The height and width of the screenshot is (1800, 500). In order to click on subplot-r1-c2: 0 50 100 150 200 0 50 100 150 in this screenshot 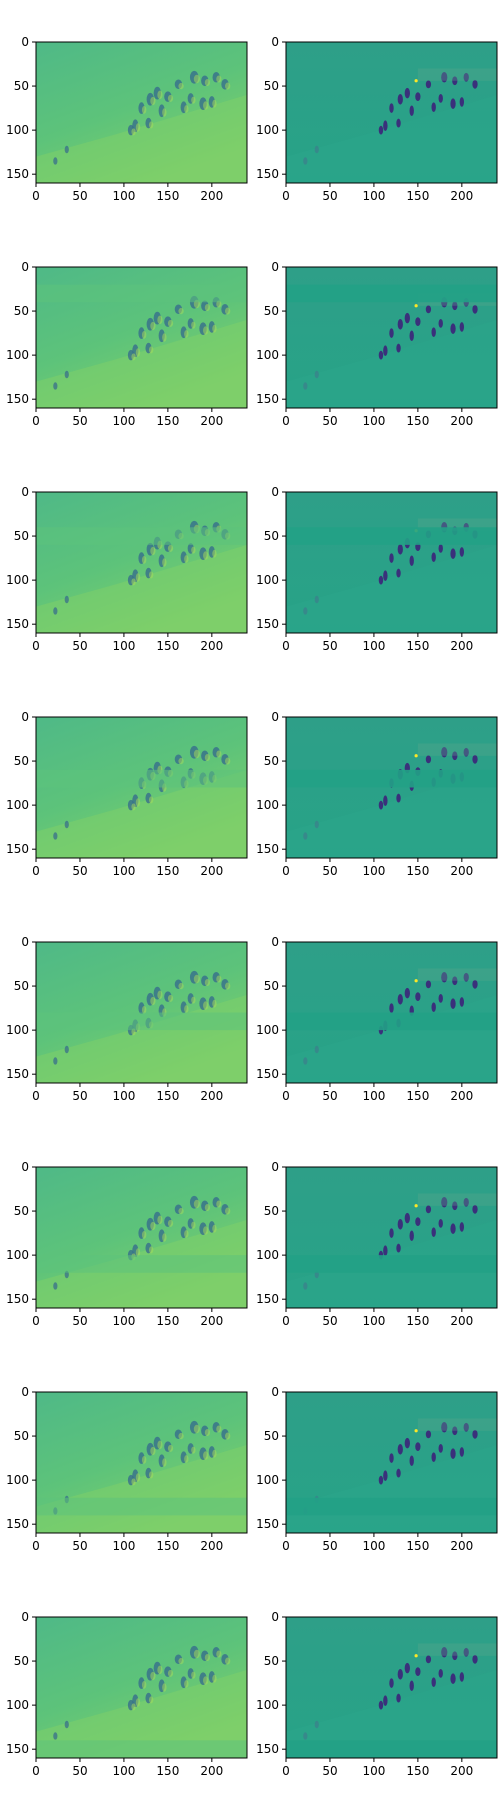, I will do `click(377, 119)`.